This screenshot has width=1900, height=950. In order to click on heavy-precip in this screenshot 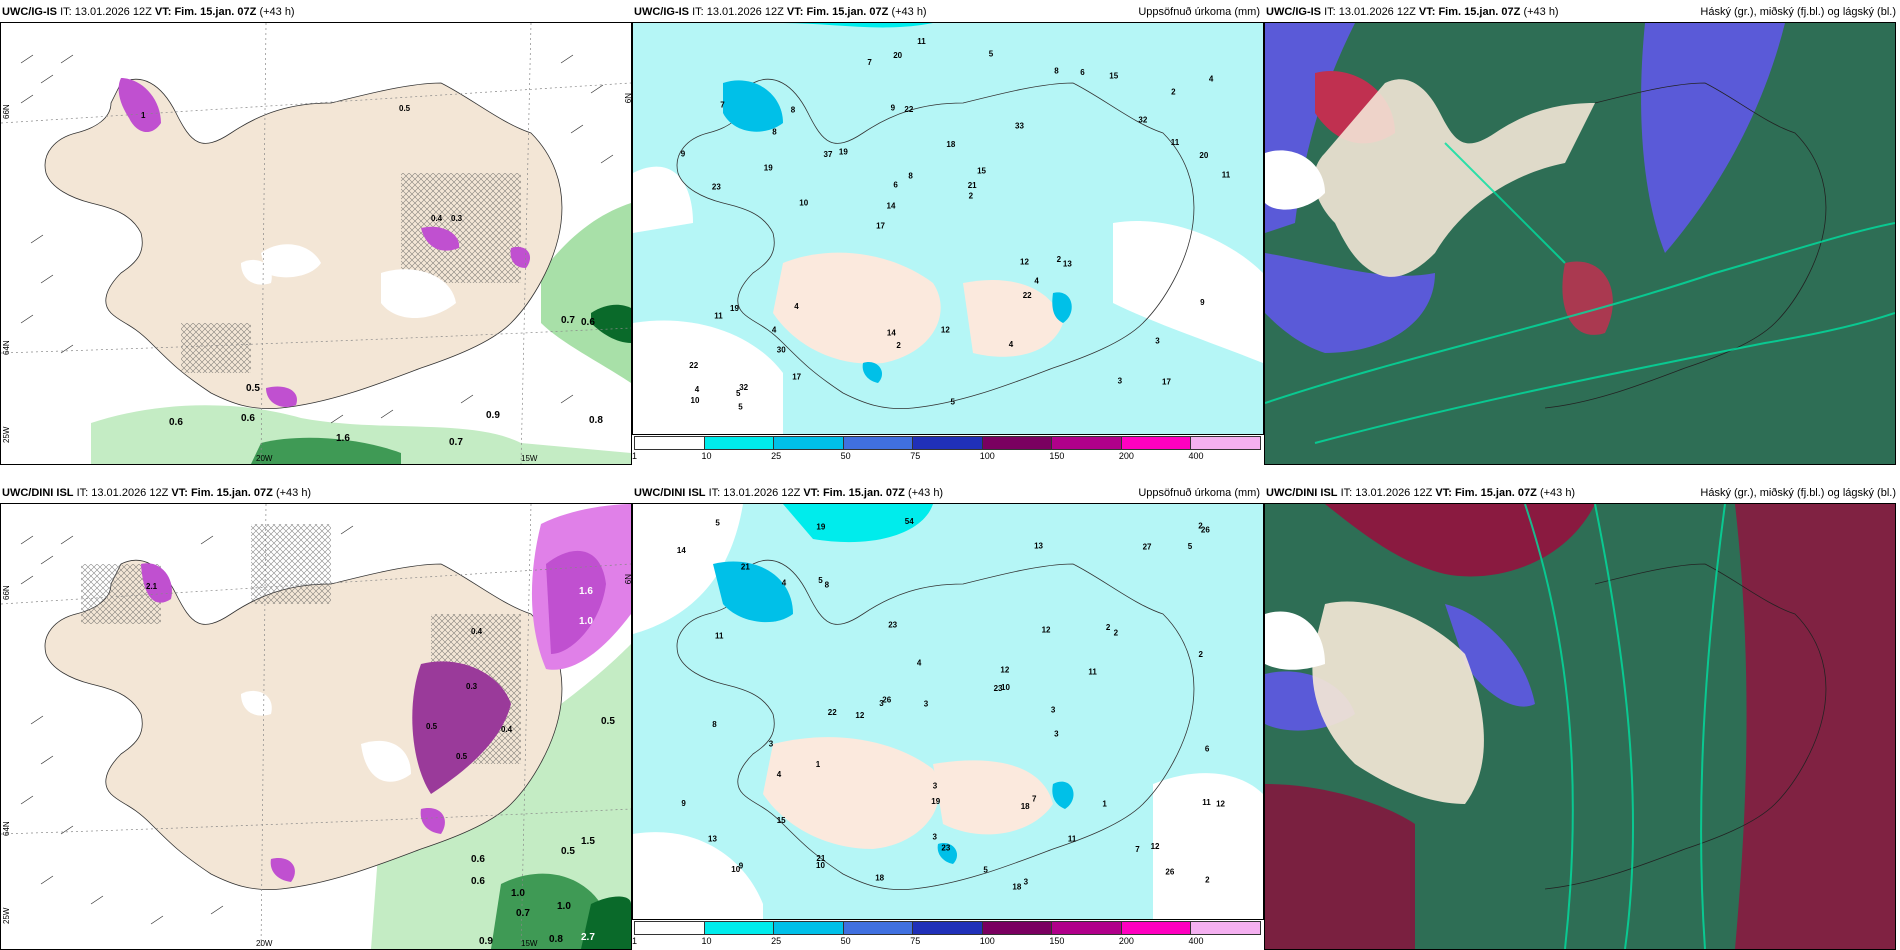, I will do `click(858, 523)`.